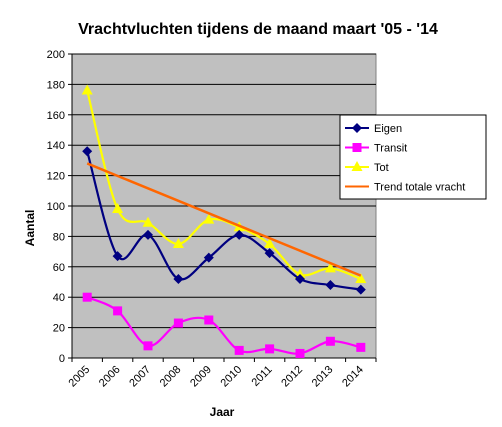  What do you see at coordinates (110, 377) in the screenshot?
I see `x-tick-label: 2006` at bounding box center [110, 377].